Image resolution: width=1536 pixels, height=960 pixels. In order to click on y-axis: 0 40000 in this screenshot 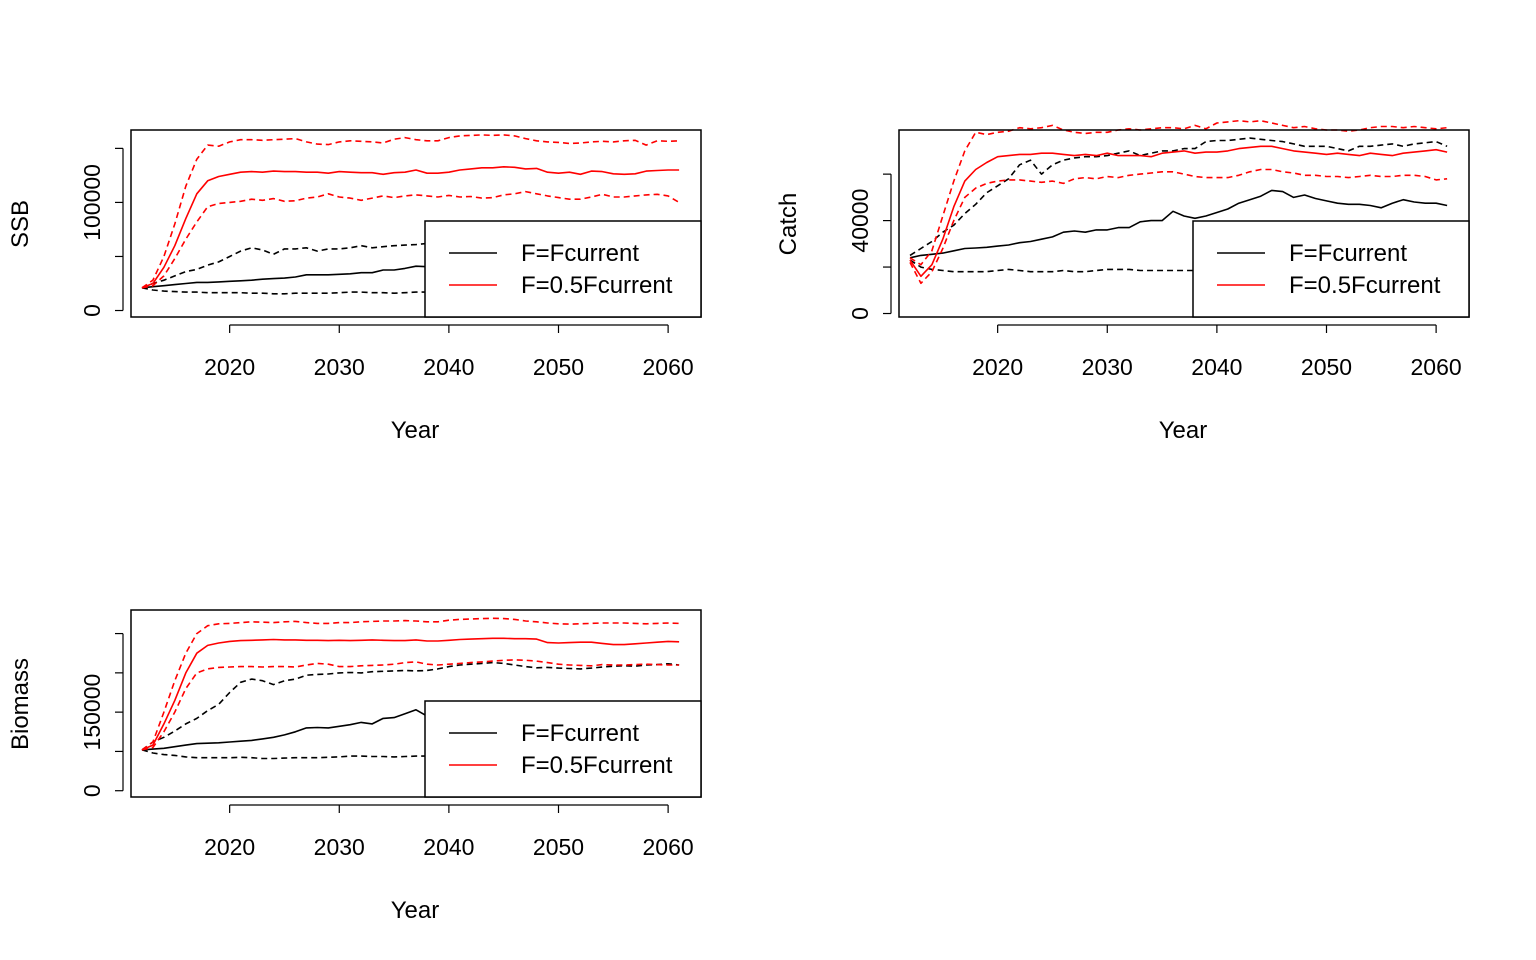, I will do `click(869, 246)`.